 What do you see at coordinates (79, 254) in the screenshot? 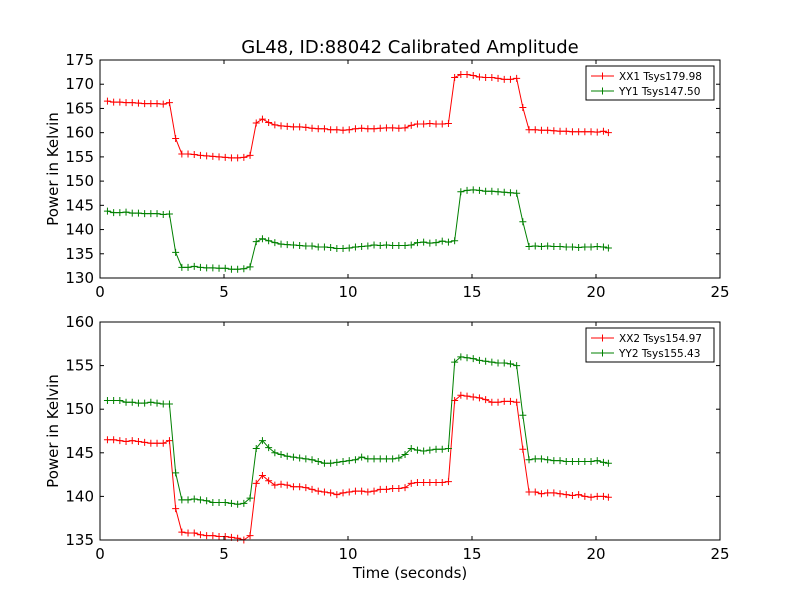
I see `y-tick-label: 135` at bounding box center [79, 254].